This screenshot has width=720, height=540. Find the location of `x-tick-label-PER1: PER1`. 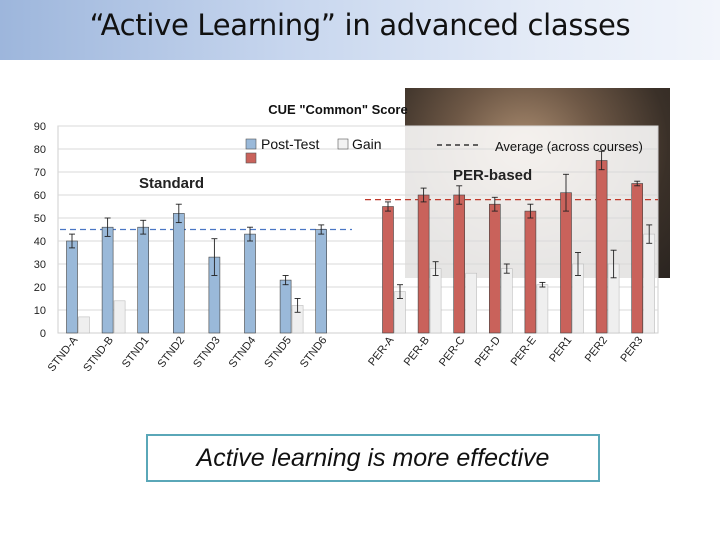

x-tick-label-PER1: PER1 is located at coordinates (560, 349).